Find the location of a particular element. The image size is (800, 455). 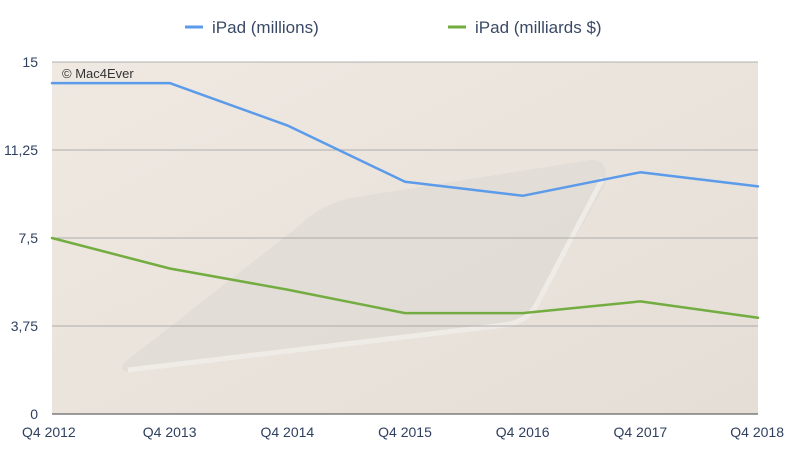

y-axis: 0 3,75 7,5 11,25 15 is located at coordinates (21, 238).